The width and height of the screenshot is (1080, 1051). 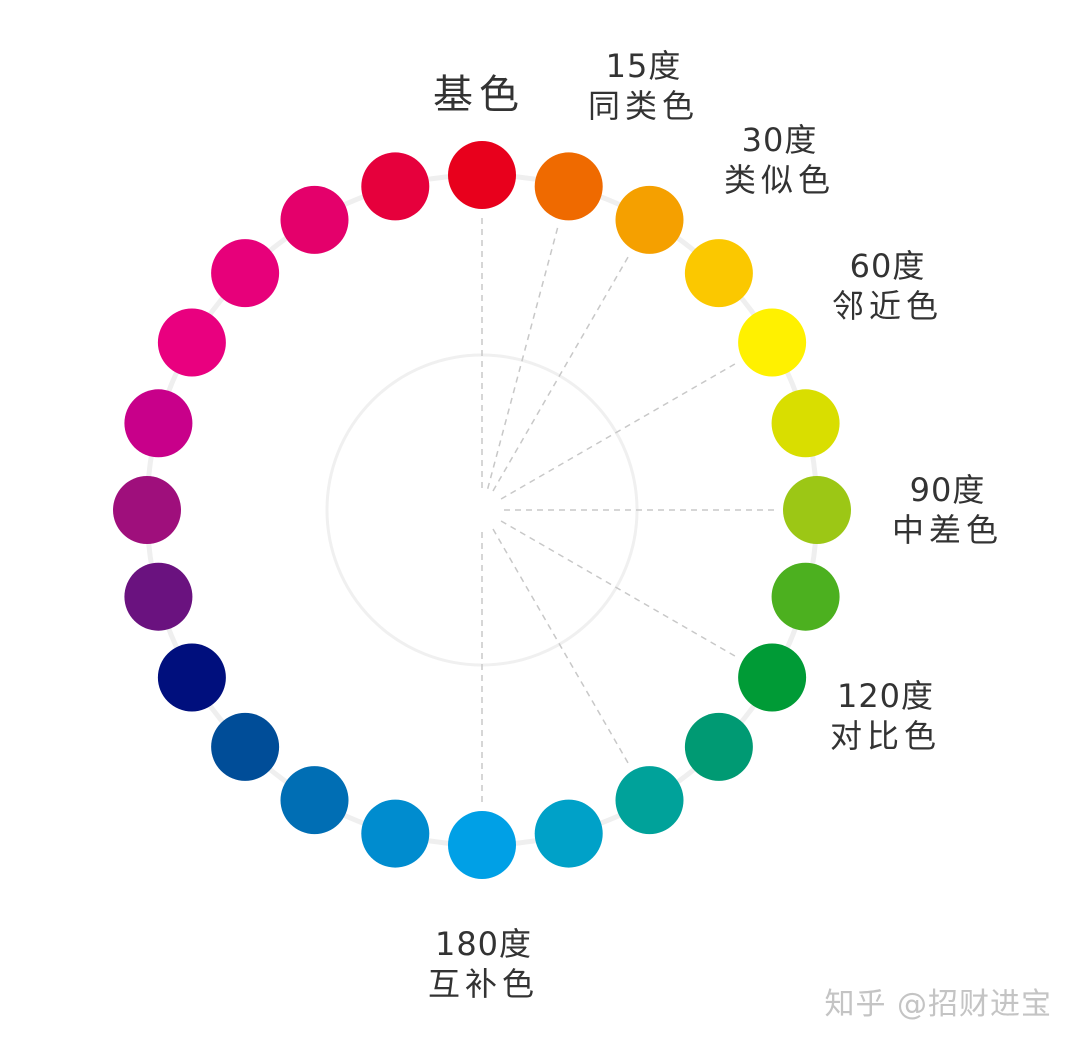 I want to click on label-90-degree-name: 中差色, so click(x=948, y=530).